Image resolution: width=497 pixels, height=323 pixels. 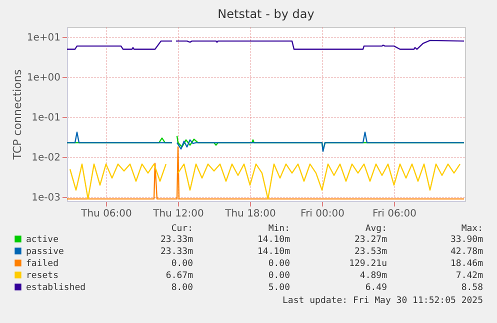 I want to click on y-tick-label: 1e+01, so click(x=43, y=38).